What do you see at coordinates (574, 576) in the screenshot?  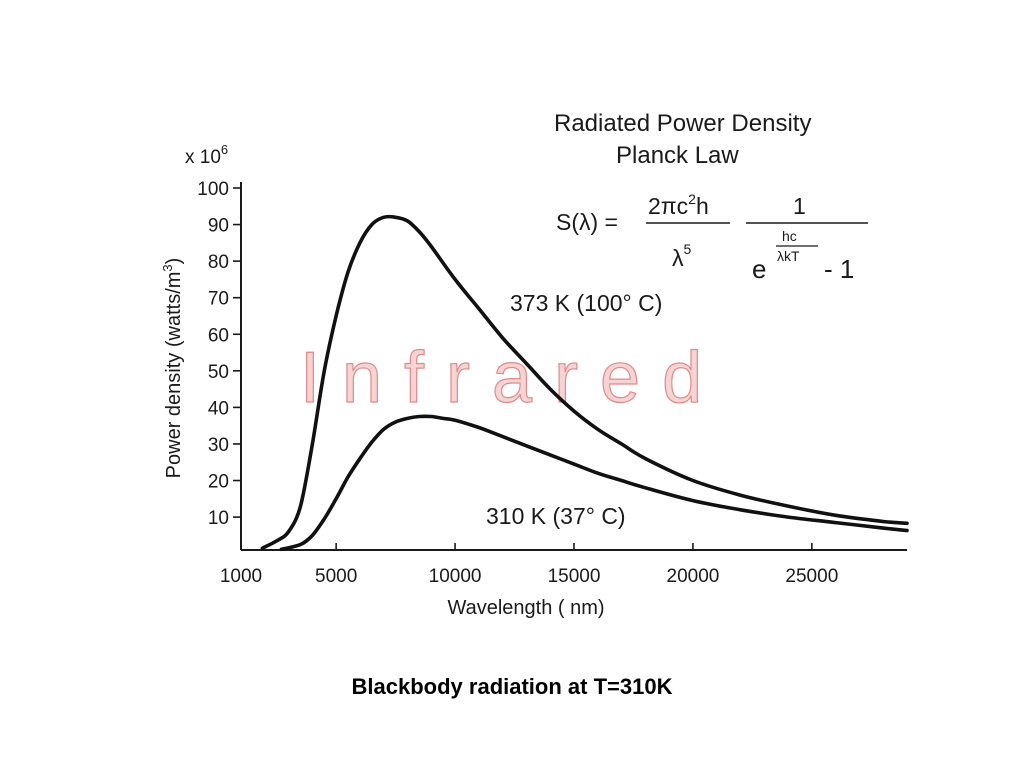 I see `x-tick-label: 15000` at bounding box center [574, 576].